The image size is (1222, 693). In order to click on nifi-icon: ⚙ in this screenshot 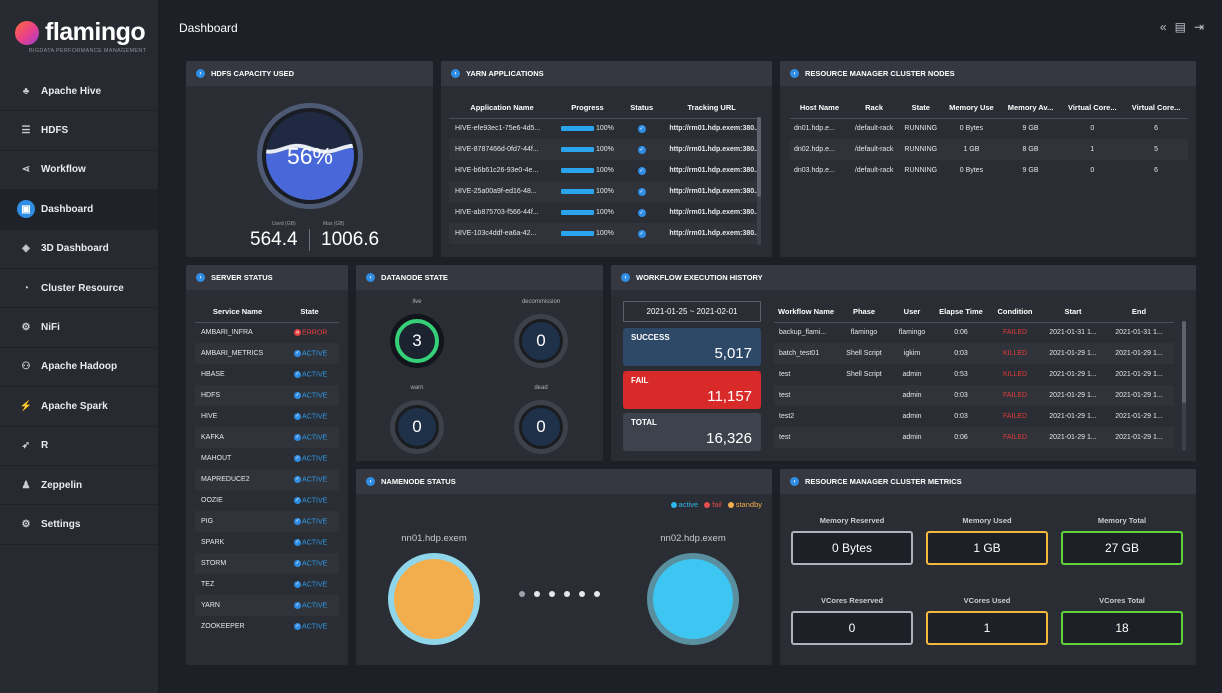, I will do `click(26, 328)`.